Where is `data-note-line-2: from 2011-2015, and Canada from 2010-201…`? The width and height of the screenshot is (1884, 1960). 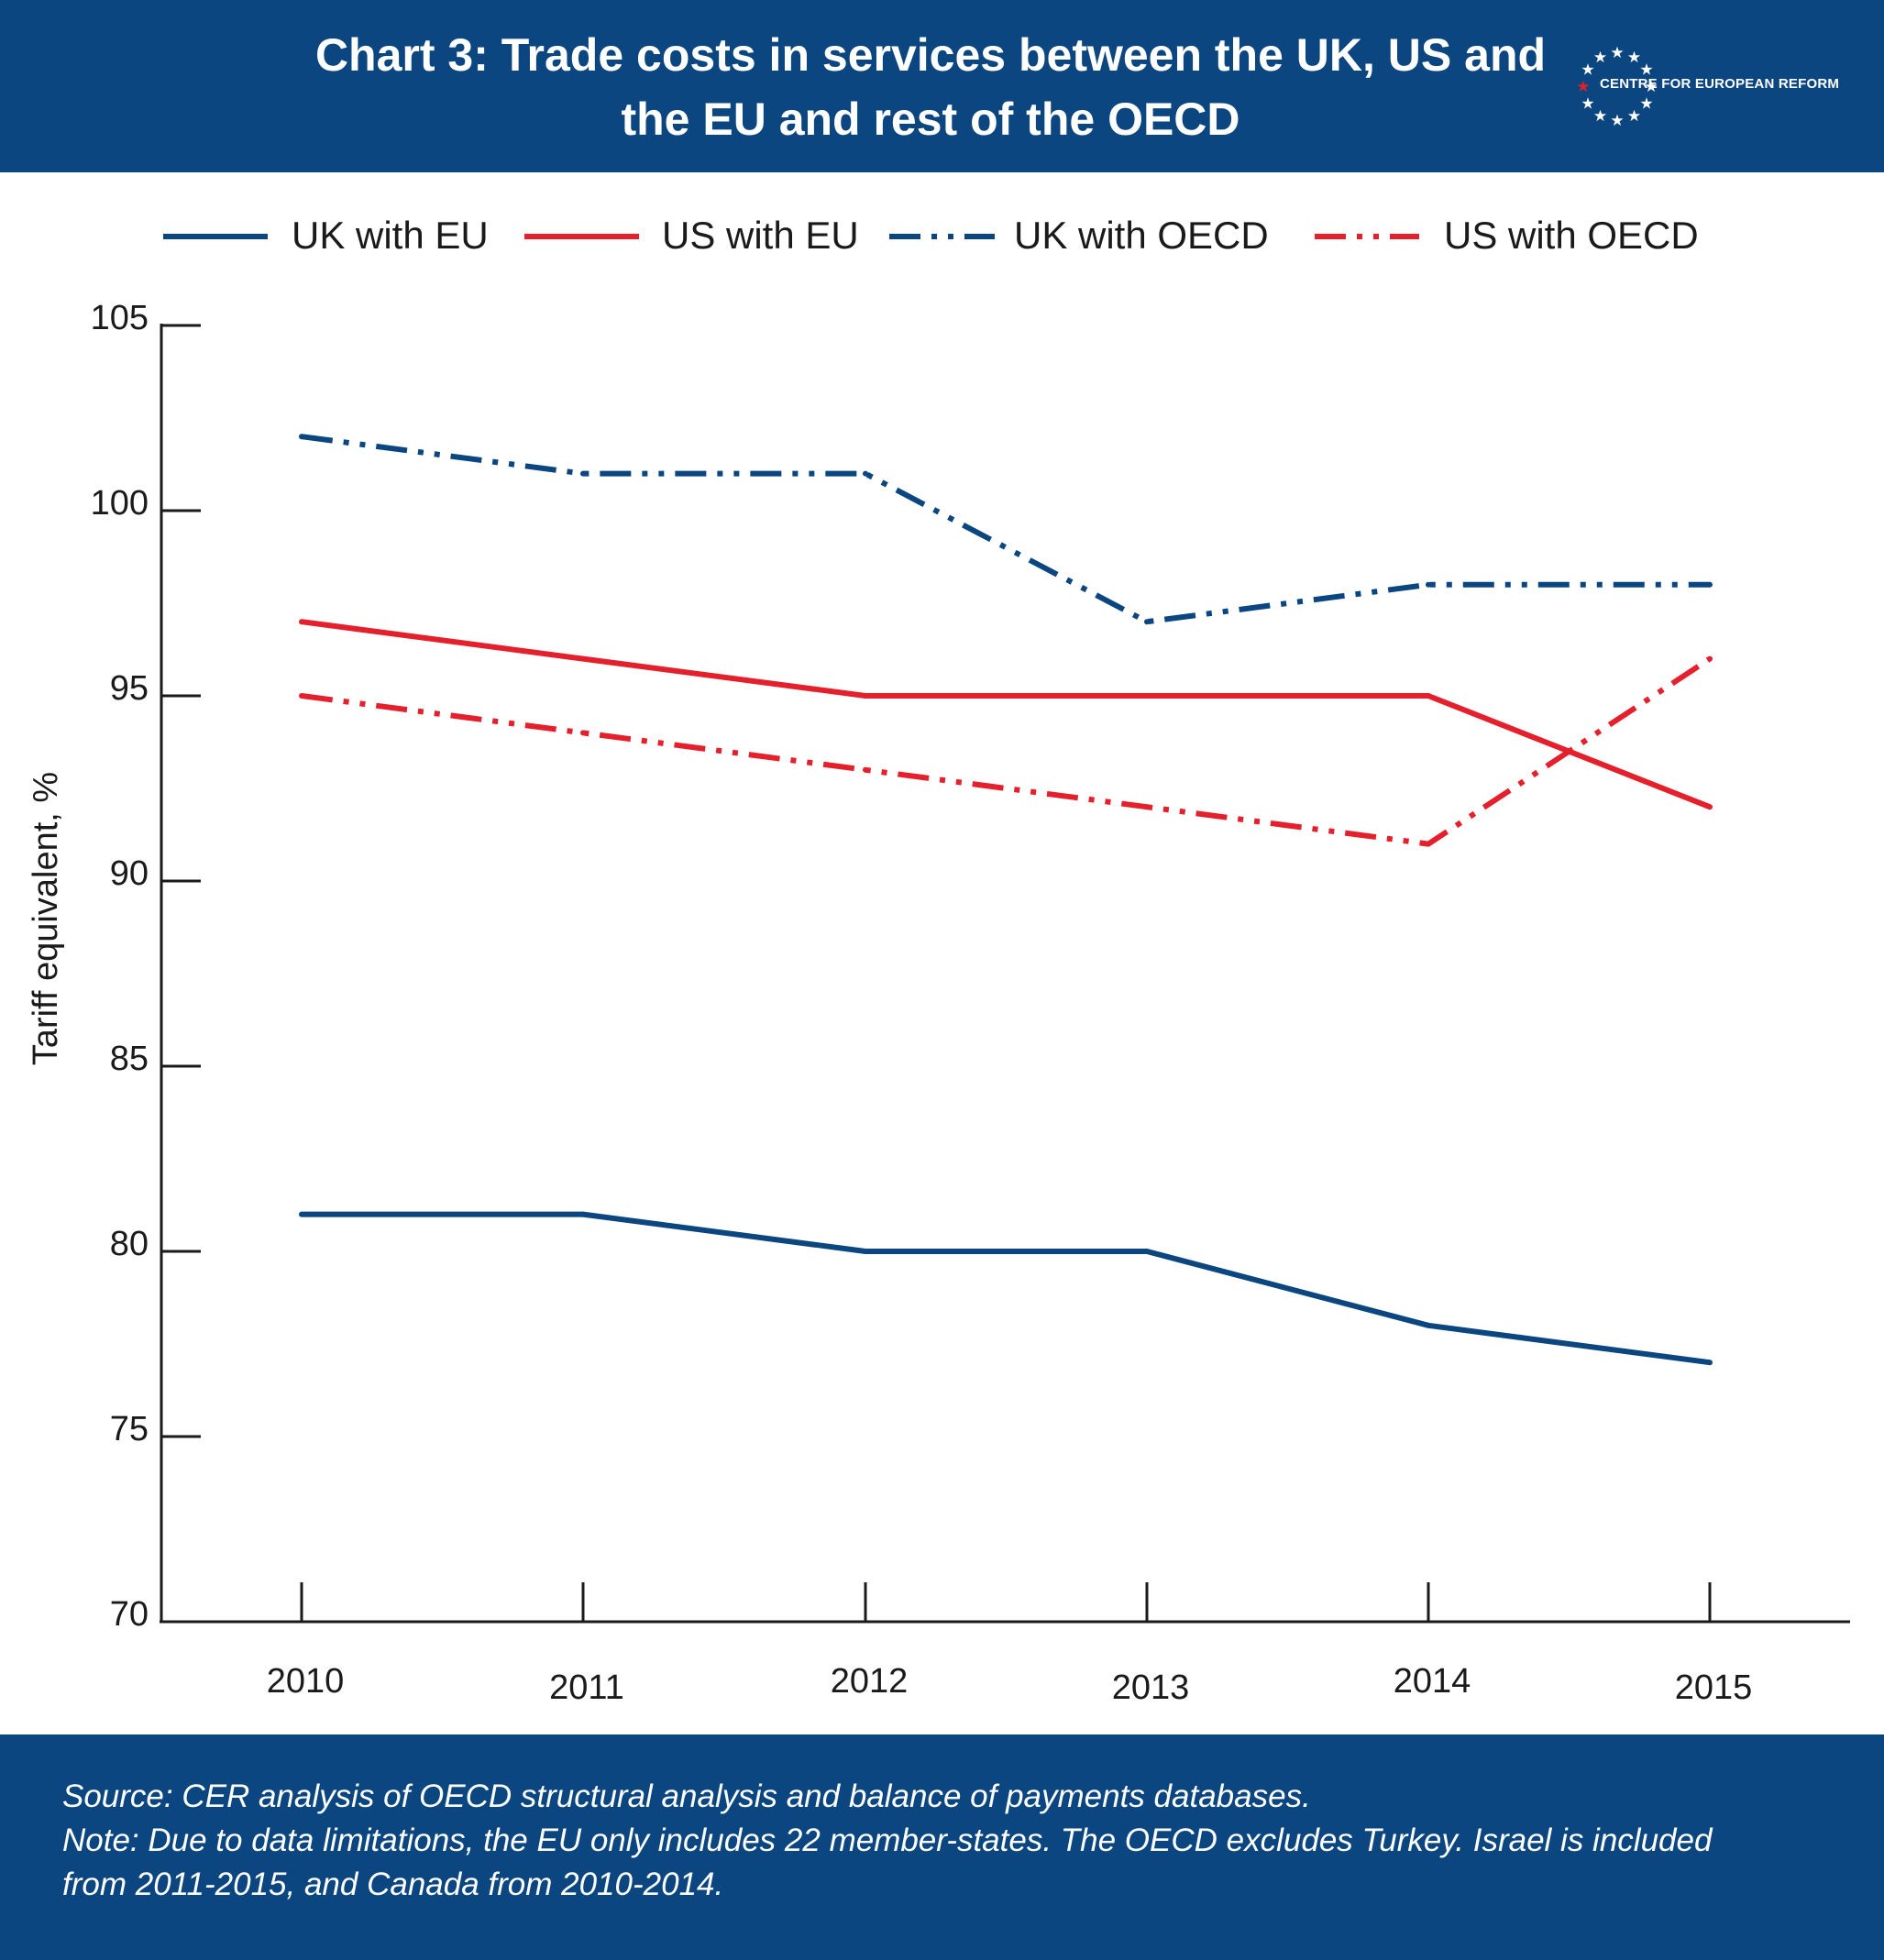
data-note-line-2: from 2011-2015, and Canada from 2010-201… is located at coordinates (393, 1884).